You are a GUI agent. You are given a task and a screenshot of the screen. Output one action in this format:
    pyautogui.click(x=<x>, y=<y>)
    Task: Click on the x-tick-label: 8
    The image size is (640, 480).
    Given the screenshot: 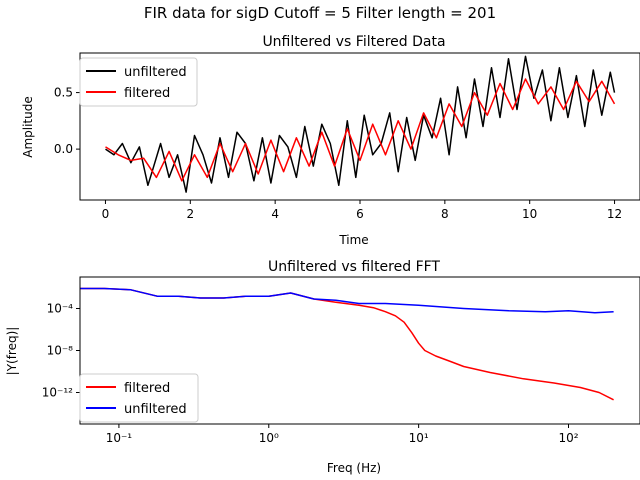 What is the action you would take?
    pyautogui.click(x=445, y=214)
    